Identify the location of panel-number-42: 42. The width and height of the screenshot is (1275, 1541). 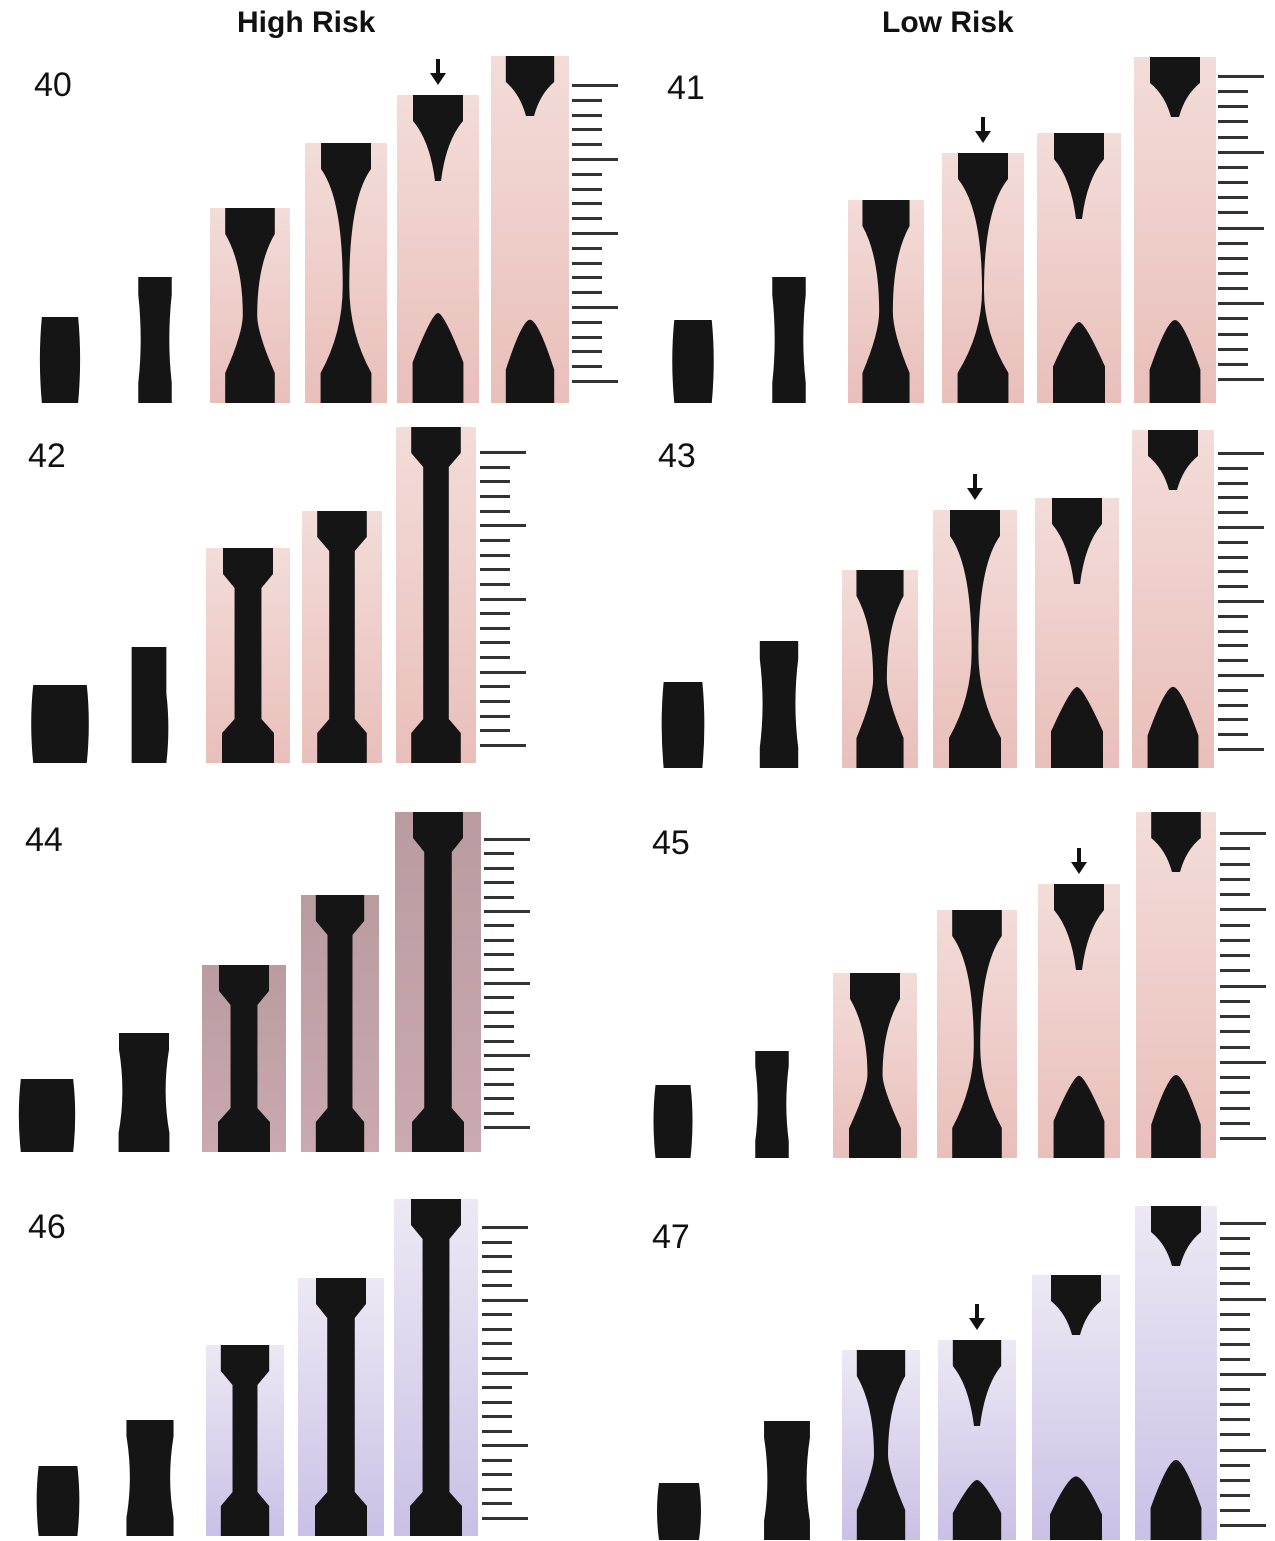
(47, 456).